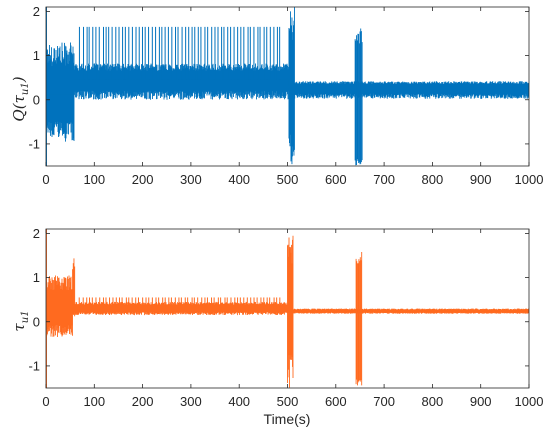 This screenshot has width=550, height=437. Describe the element at coordinates (20, 320) in the screenshot. I see `y-axis-label-bottom: τu1` at that location.